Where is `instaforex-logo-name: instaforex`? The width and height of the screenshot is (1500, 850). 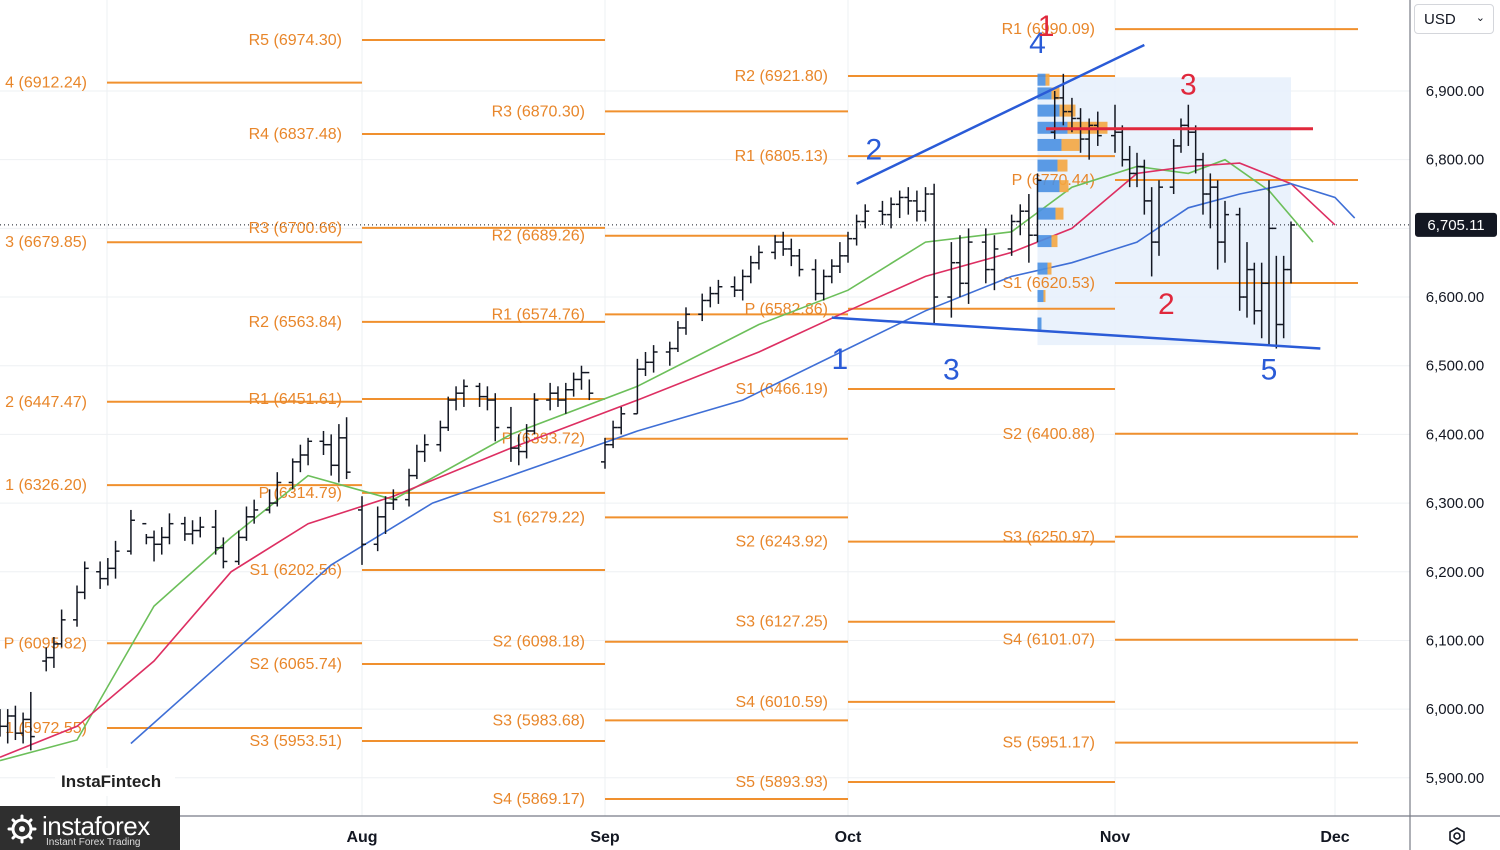 instaforex-logo-name: instaforex is located at coordinates (96, 826).